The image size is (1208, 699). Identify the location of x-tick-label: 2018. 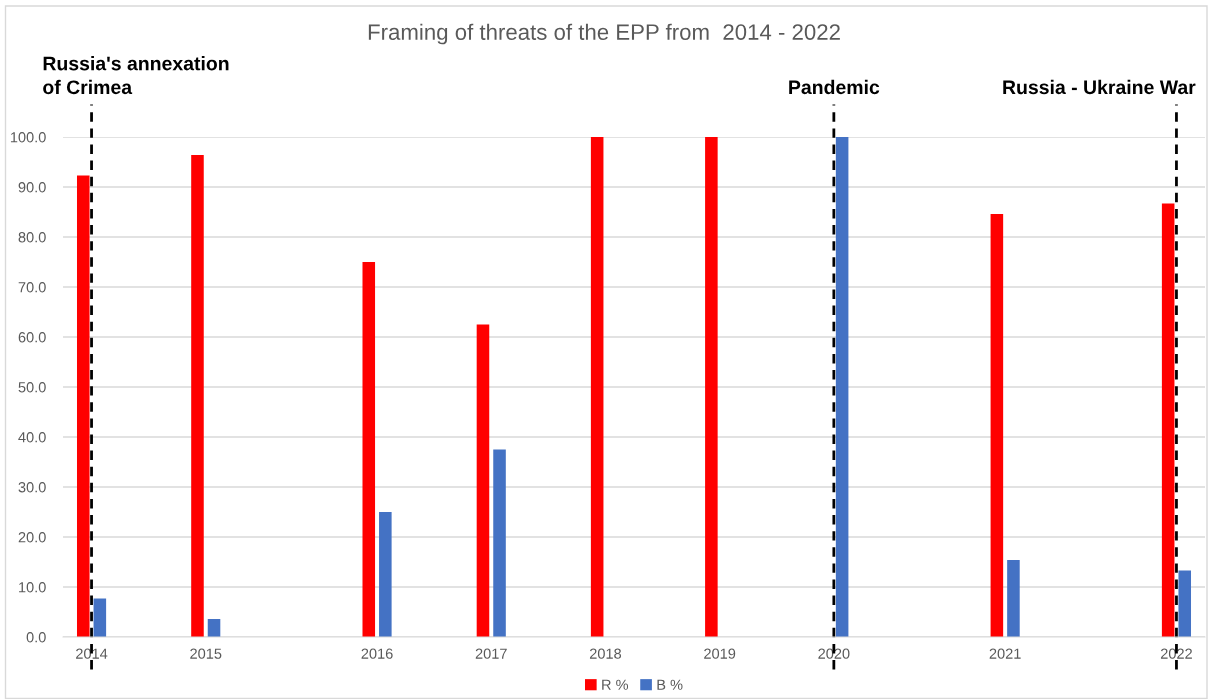
(605, 653).